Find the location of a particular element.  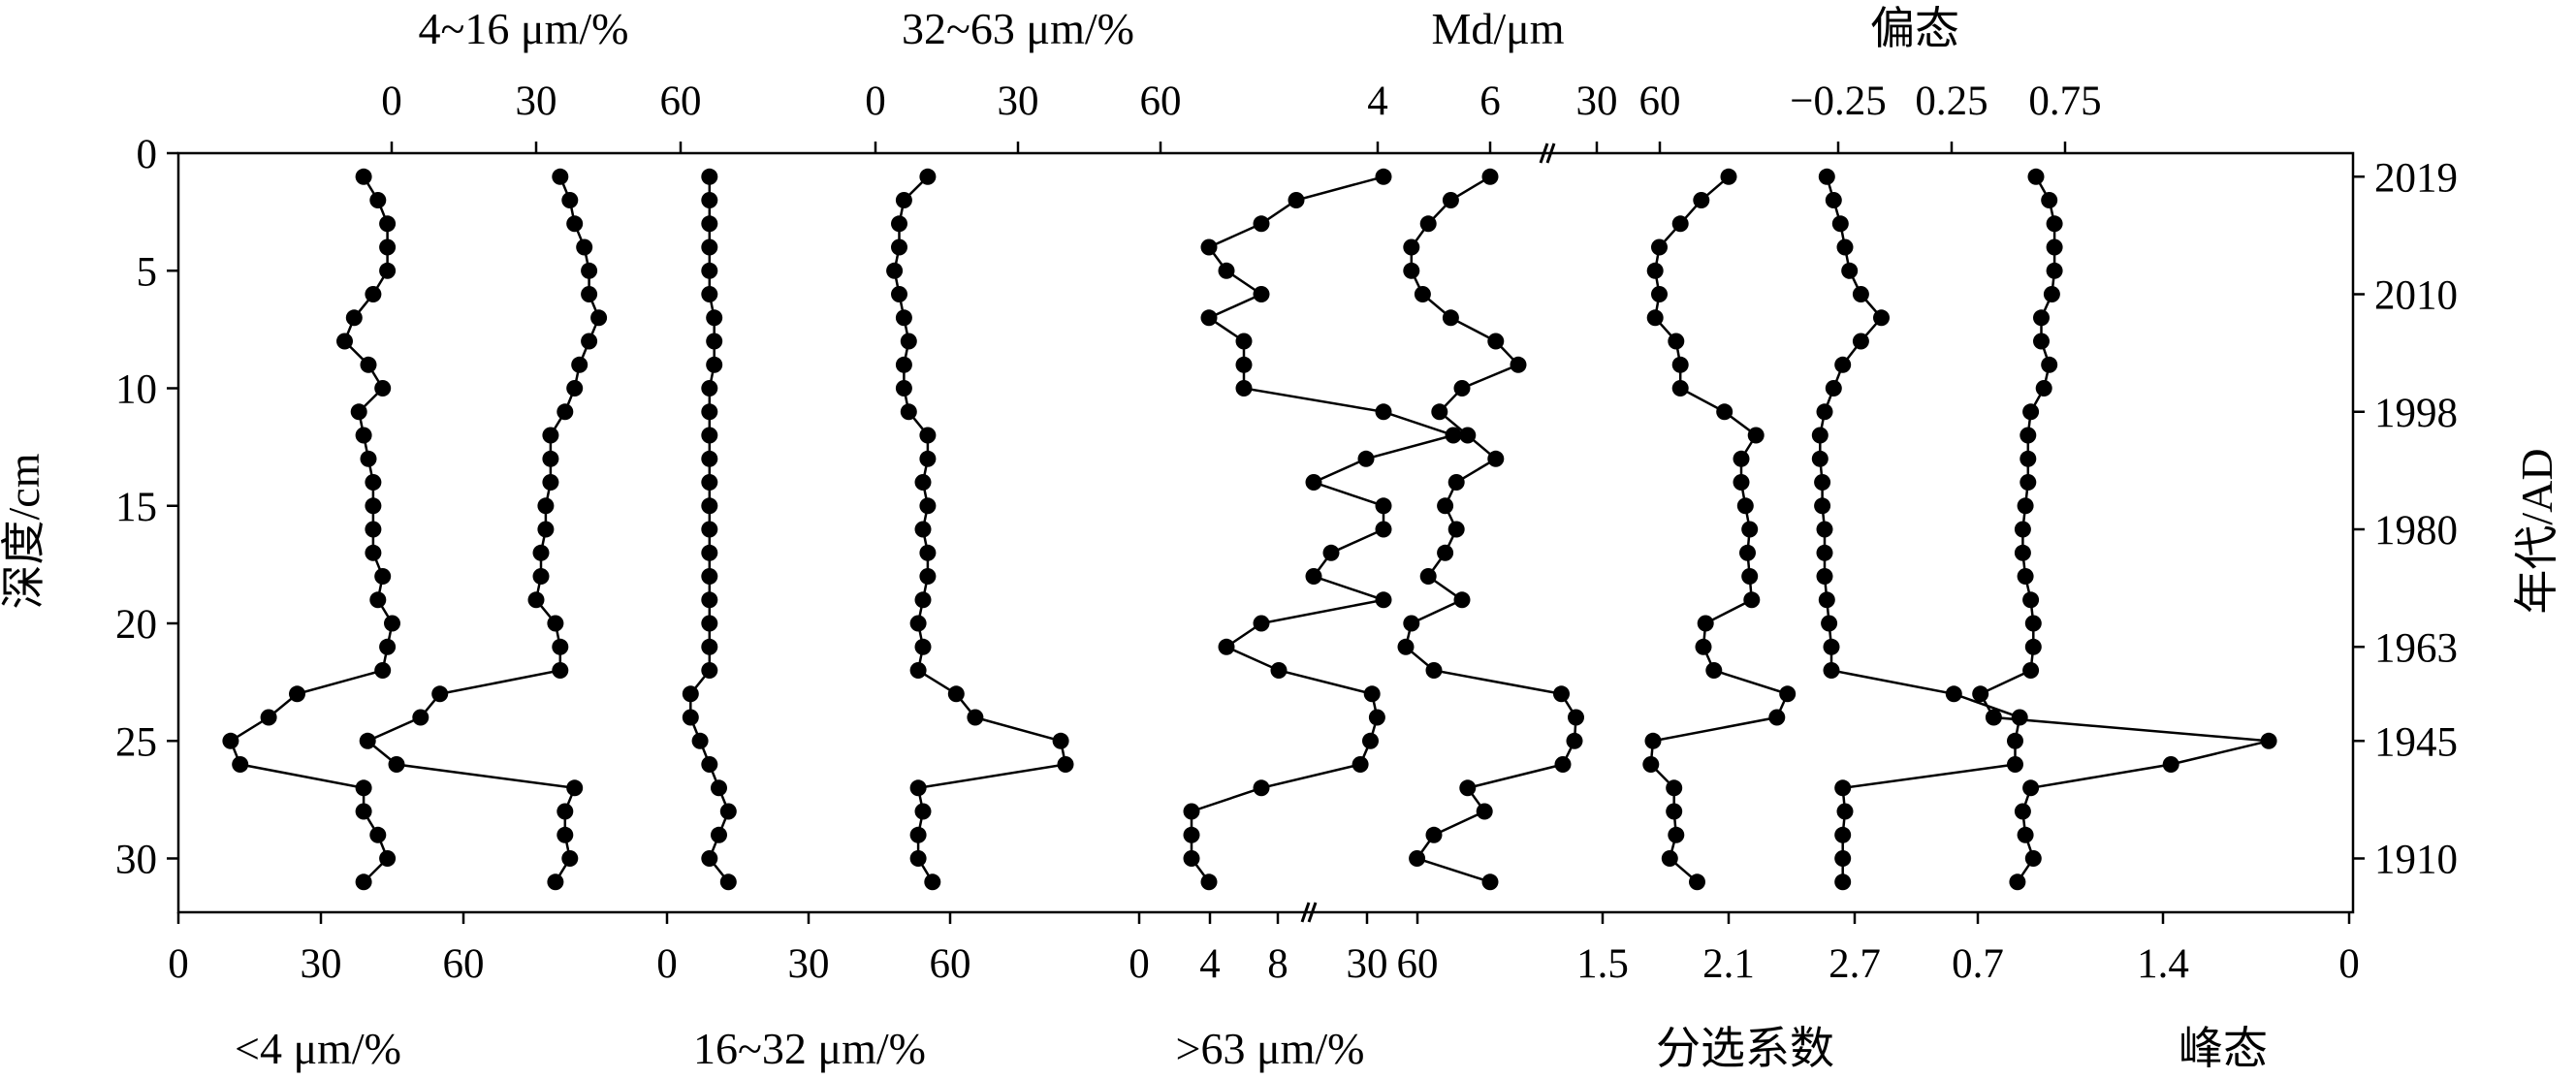

bottom-tick-label: 1.5 is located at coordinates (1603, 964).